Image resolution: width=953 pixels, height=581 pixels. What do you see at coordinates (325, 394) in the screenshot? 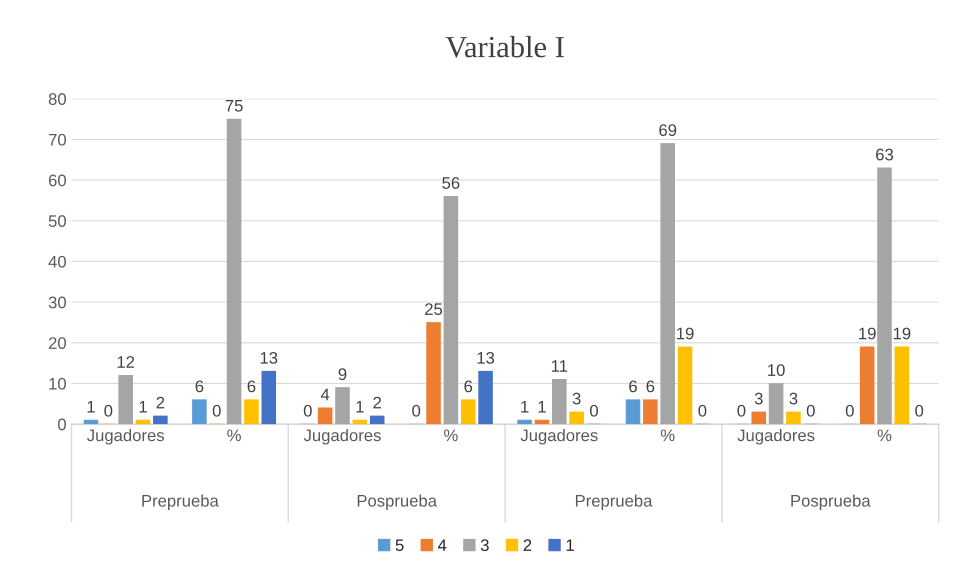
I see `data-label: 4` at bounding box center [325, 394].